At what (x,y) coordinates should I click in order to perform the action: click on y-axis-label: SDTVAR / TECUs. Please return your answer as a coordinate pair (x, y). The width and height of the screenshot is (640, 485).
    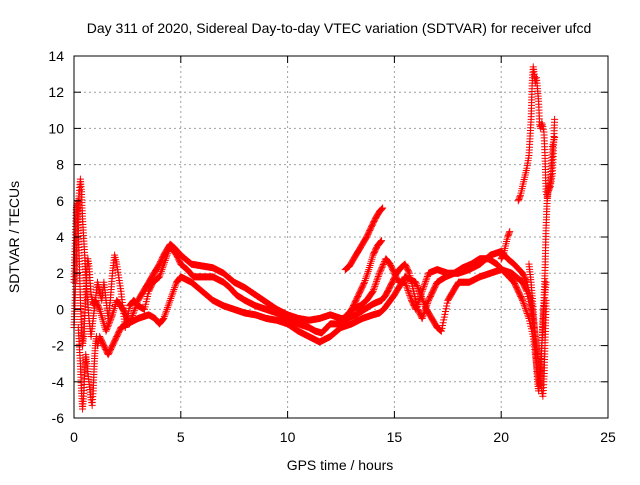
    Looking at the image, I should click on (14, 237).